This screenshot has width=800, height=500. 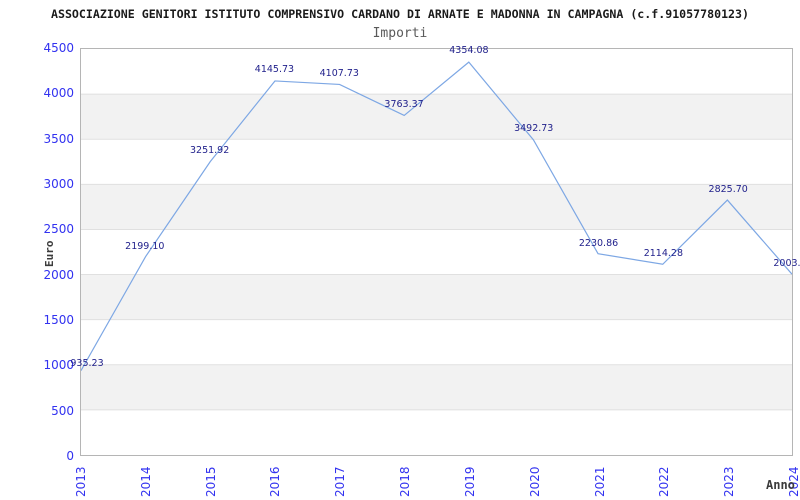 I want to click on y-tick-label: 3000, so click(x=58, y=184).